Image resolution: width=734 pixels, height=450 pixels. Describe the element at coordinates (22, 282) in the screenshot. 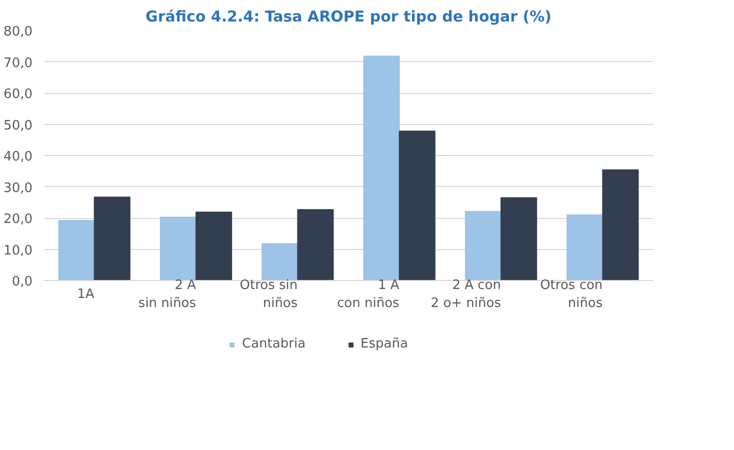

I see `y-tick-label: 0,0` at that location.